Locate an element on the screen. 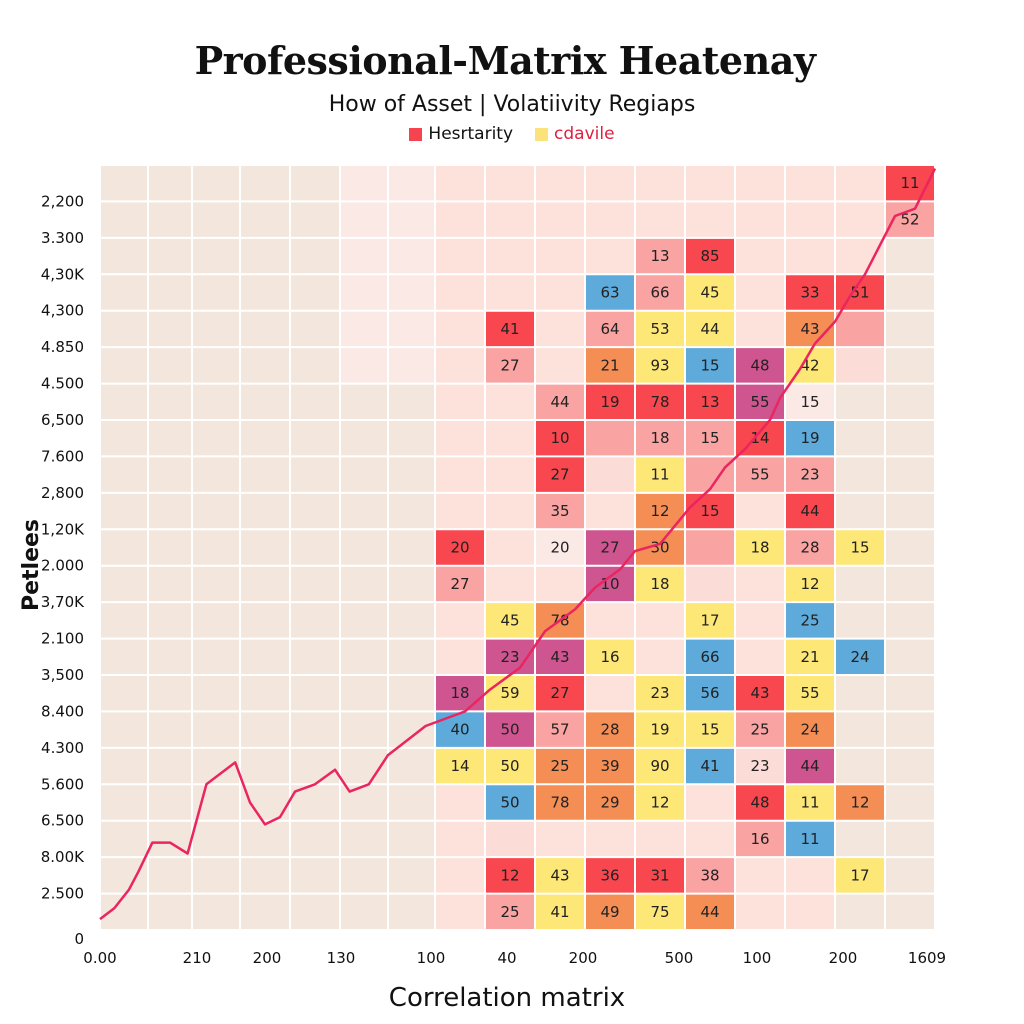 Image resolution: width=1024 pixels, height=1024 pixels. cell-value-label: 43 is located at coordinates (559, 657).